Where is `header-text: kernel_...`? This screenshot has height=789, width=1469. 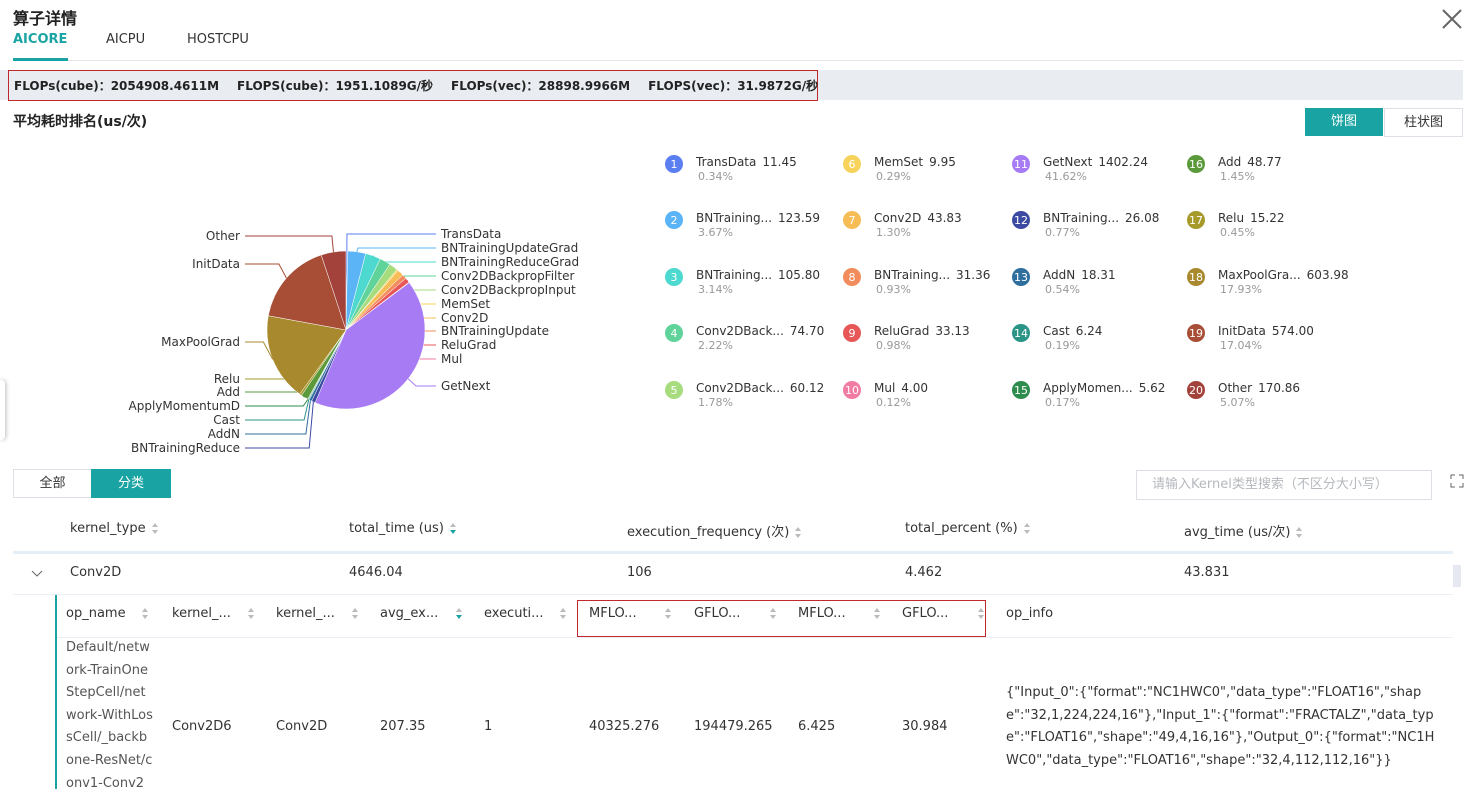
header-text: kernel_... is located at coordinates (305, 613).